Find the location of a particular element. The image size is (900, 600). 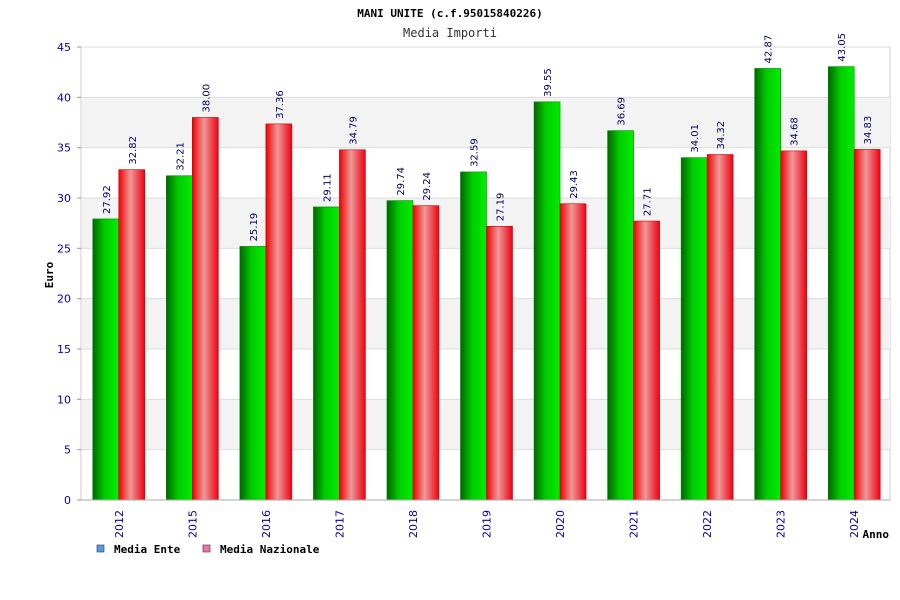

x-tick-label: 2022 is located at coordinates (707, 524).